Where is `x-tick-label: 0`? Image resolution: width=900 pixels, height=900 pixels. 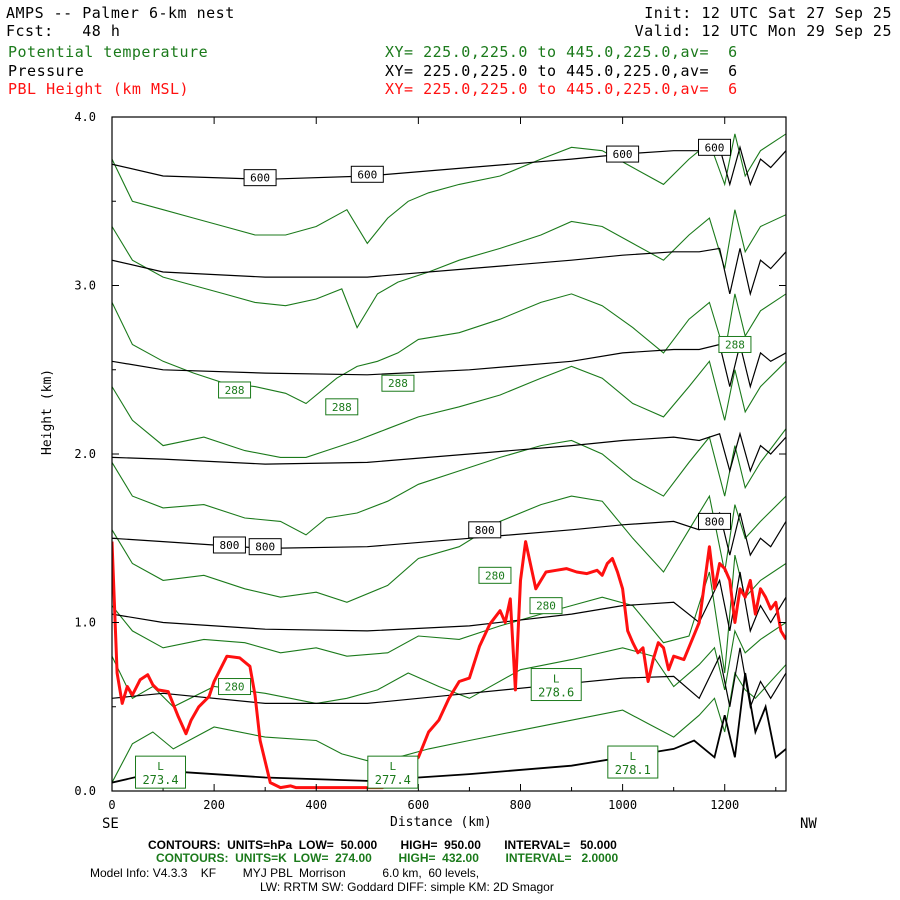
x-tick-label: 0 is located at coordinates (111, 805).